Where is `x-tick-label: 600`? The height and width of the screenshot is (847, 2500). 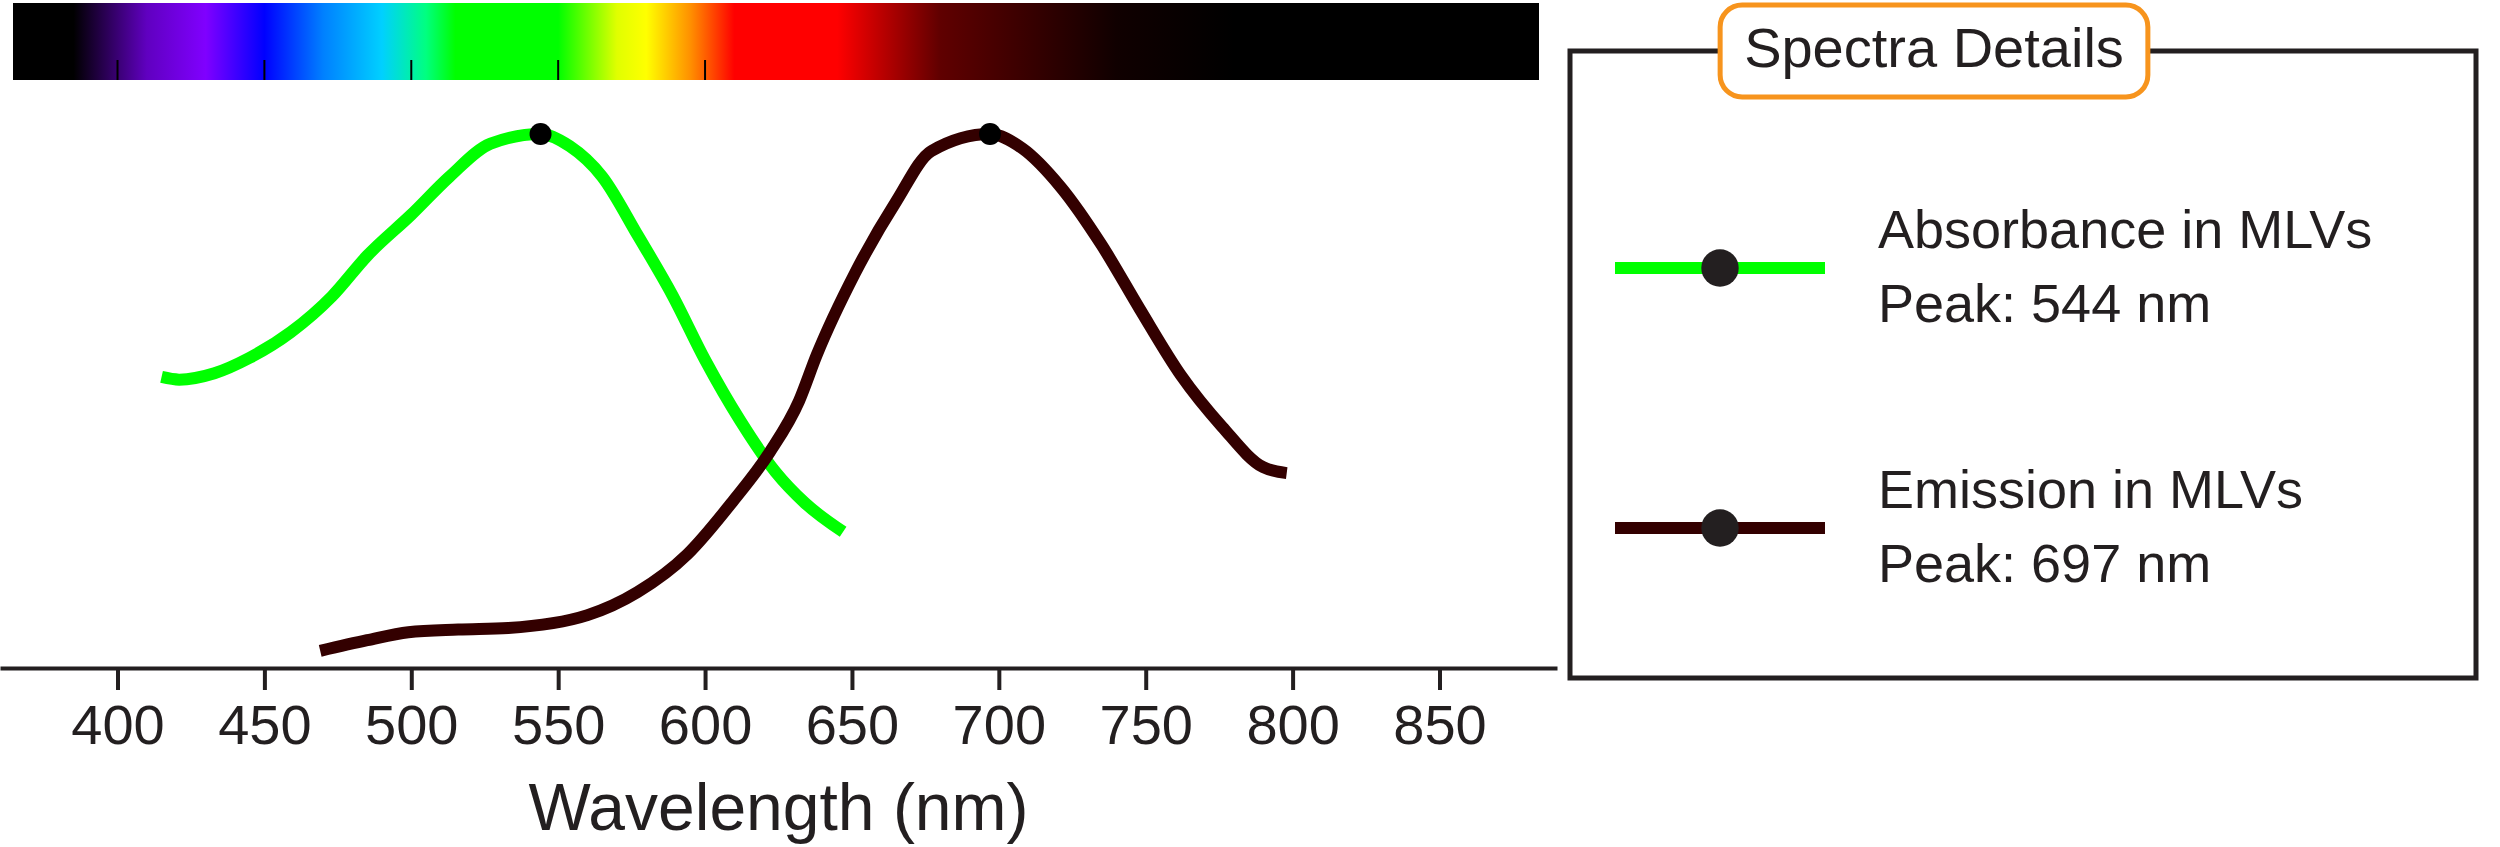
x-tick-label: 600 is located at coordinates (705, 724).